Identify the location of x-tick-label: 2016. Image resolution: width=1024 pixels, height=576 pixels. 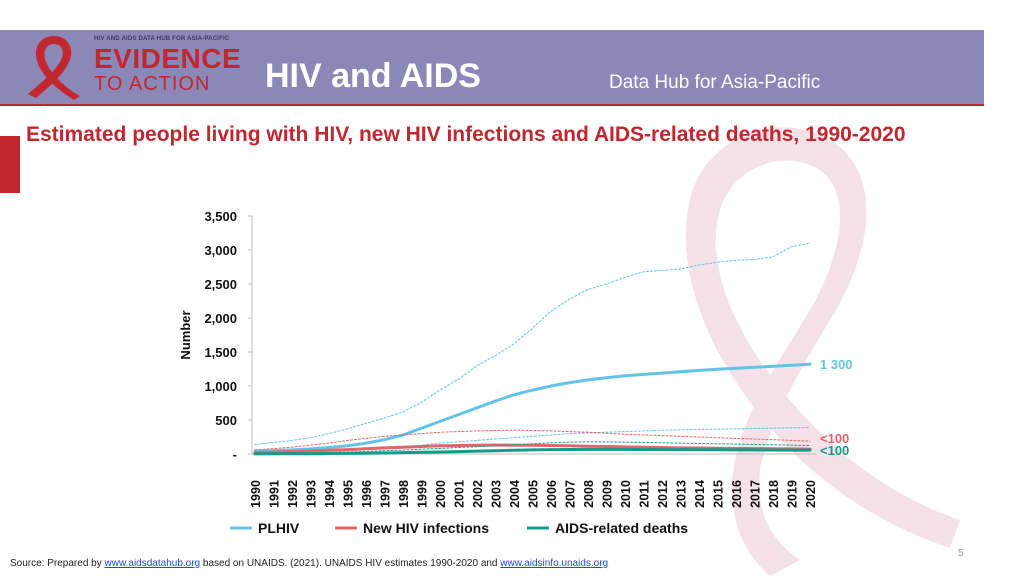
(737, 494).